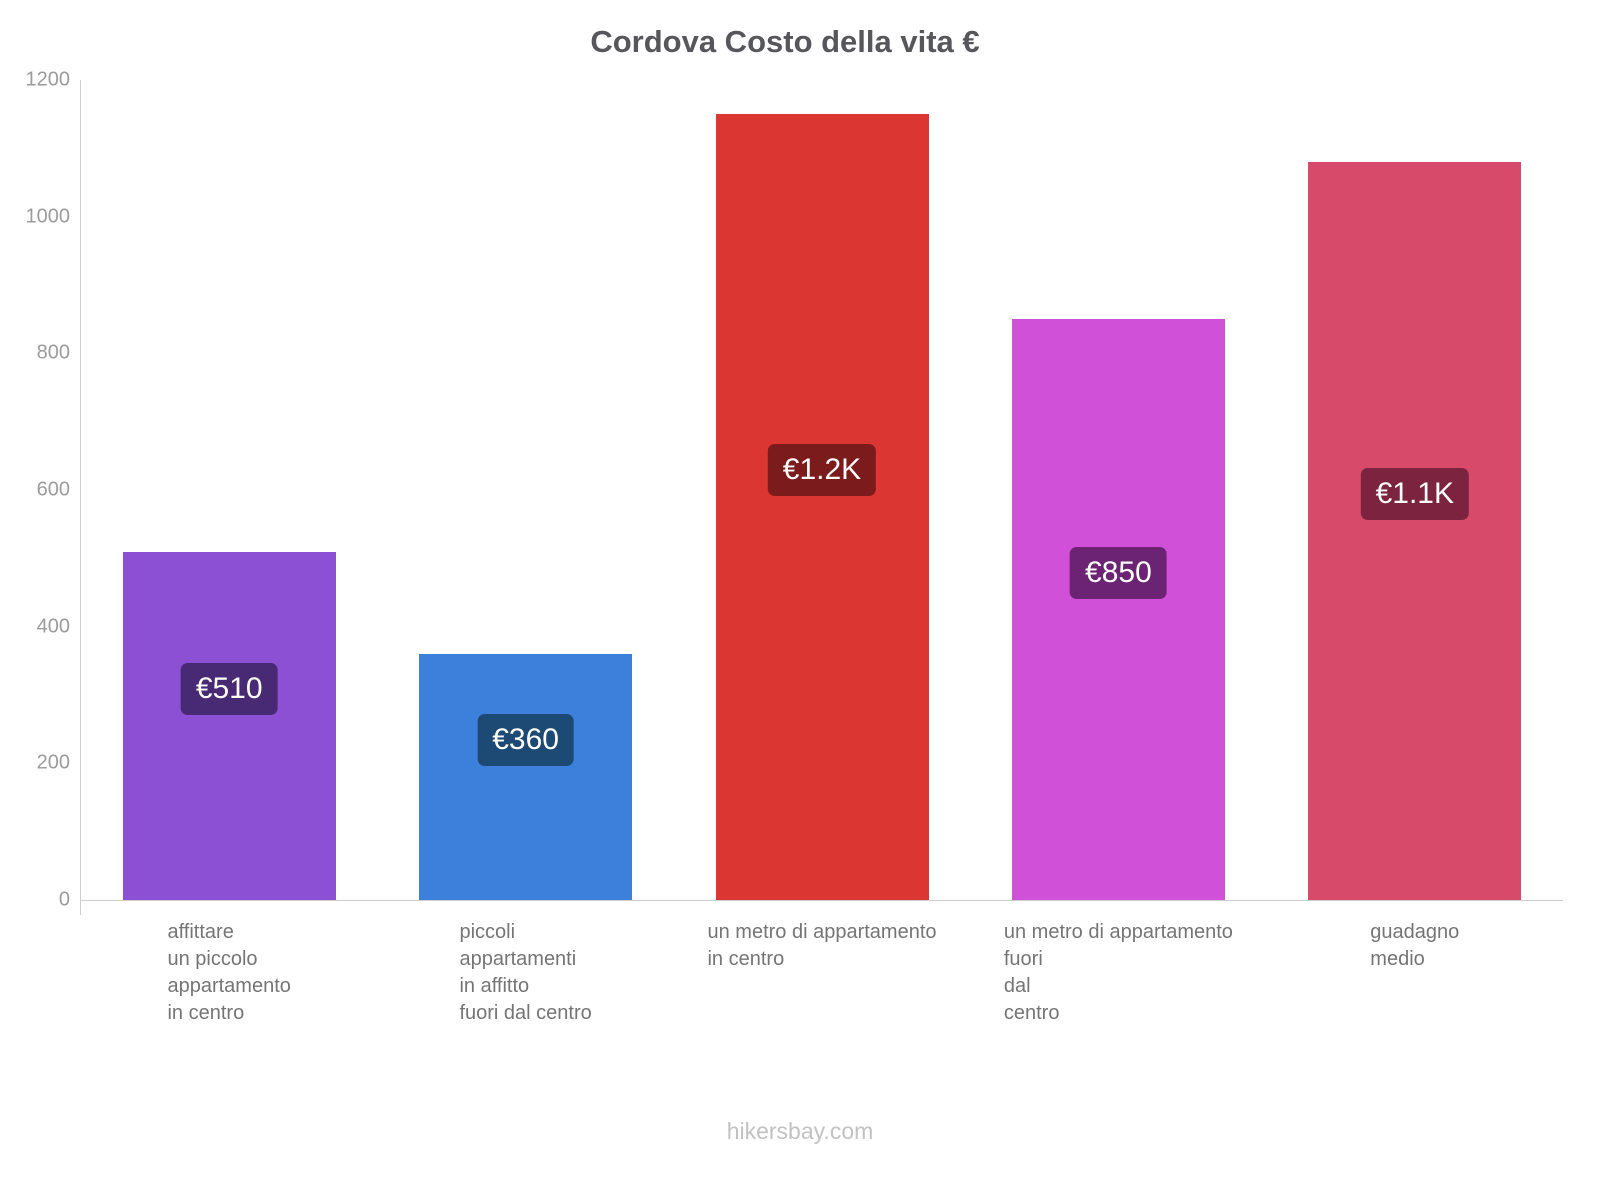  What do you see at coordinates (525, 740) in the screenshot?
I see `bar-value-label-2: €360` at bounding box center [525, 740].